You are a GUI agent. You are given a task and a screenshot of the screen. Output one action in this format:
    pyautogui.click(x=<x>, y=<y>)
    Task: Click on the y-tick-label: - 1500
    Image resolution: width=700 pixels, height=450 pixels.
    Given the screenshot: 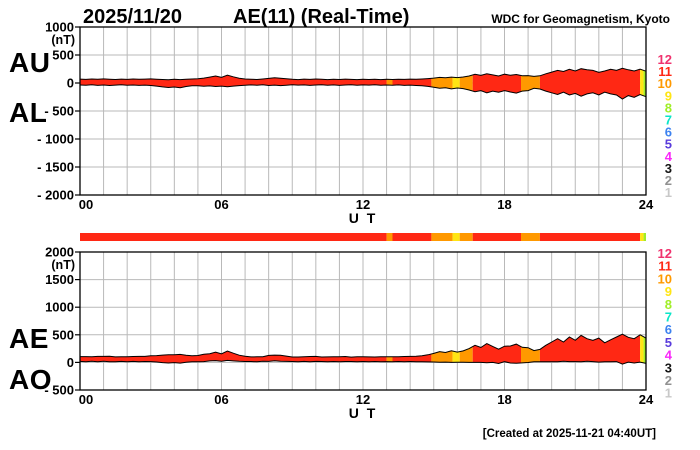 What is the action you would take?
    pyautogui.click(x=55, y=167)
    